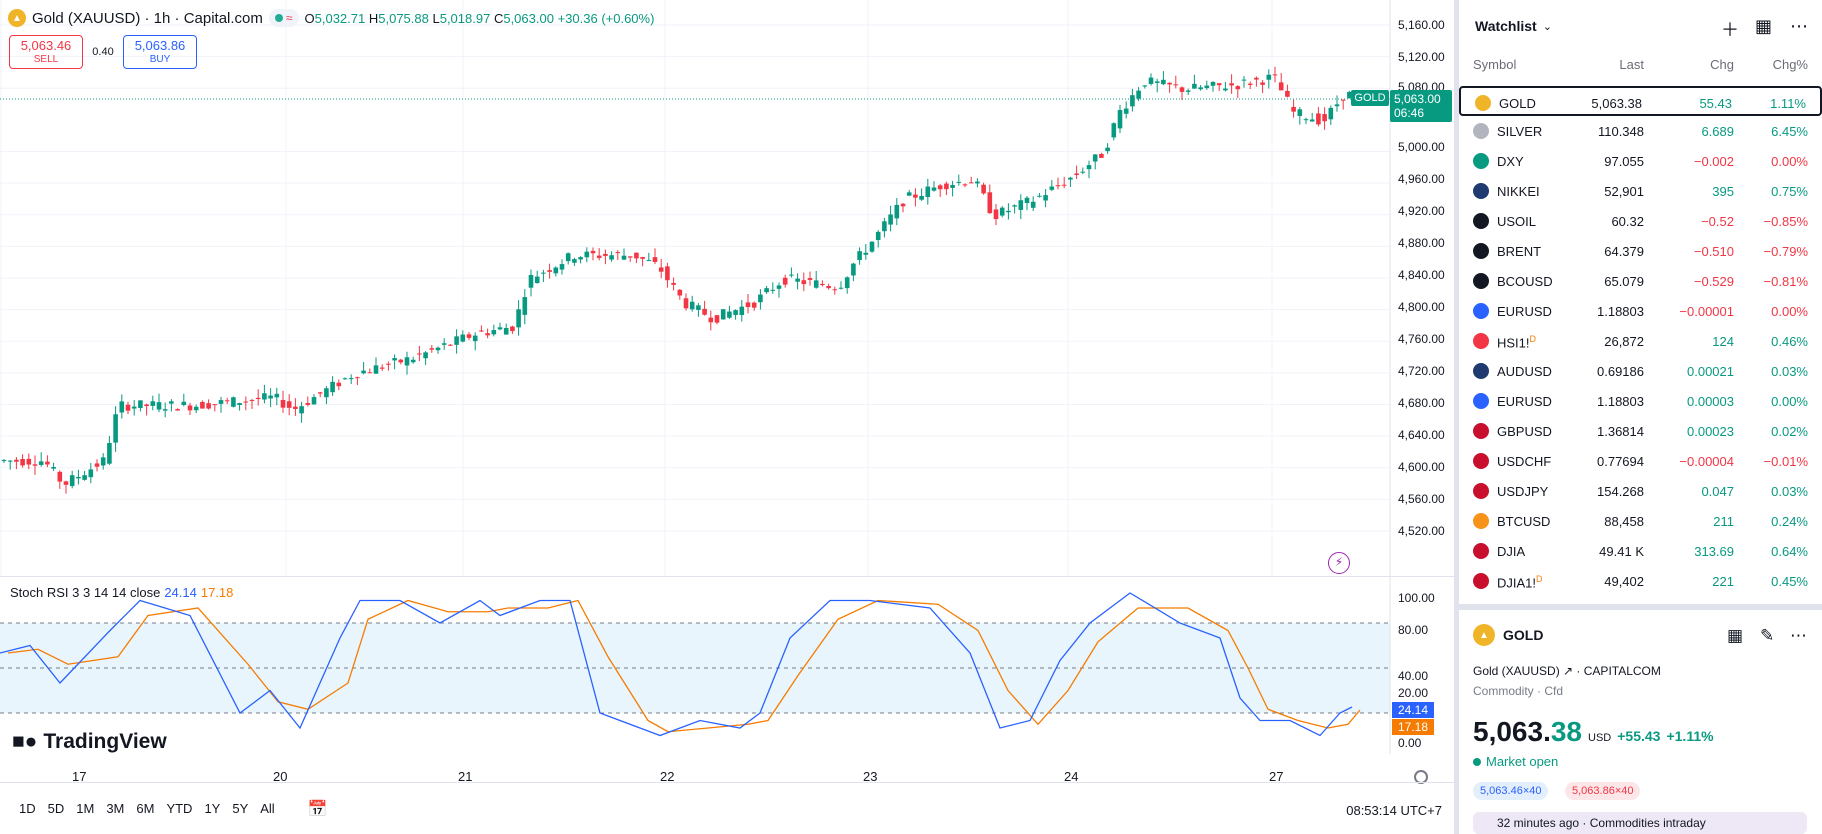  What do you see at coordinates (145, 808) in the screenshot?
I see `range-6m-button: 6M` at bounding box center [145, 808].